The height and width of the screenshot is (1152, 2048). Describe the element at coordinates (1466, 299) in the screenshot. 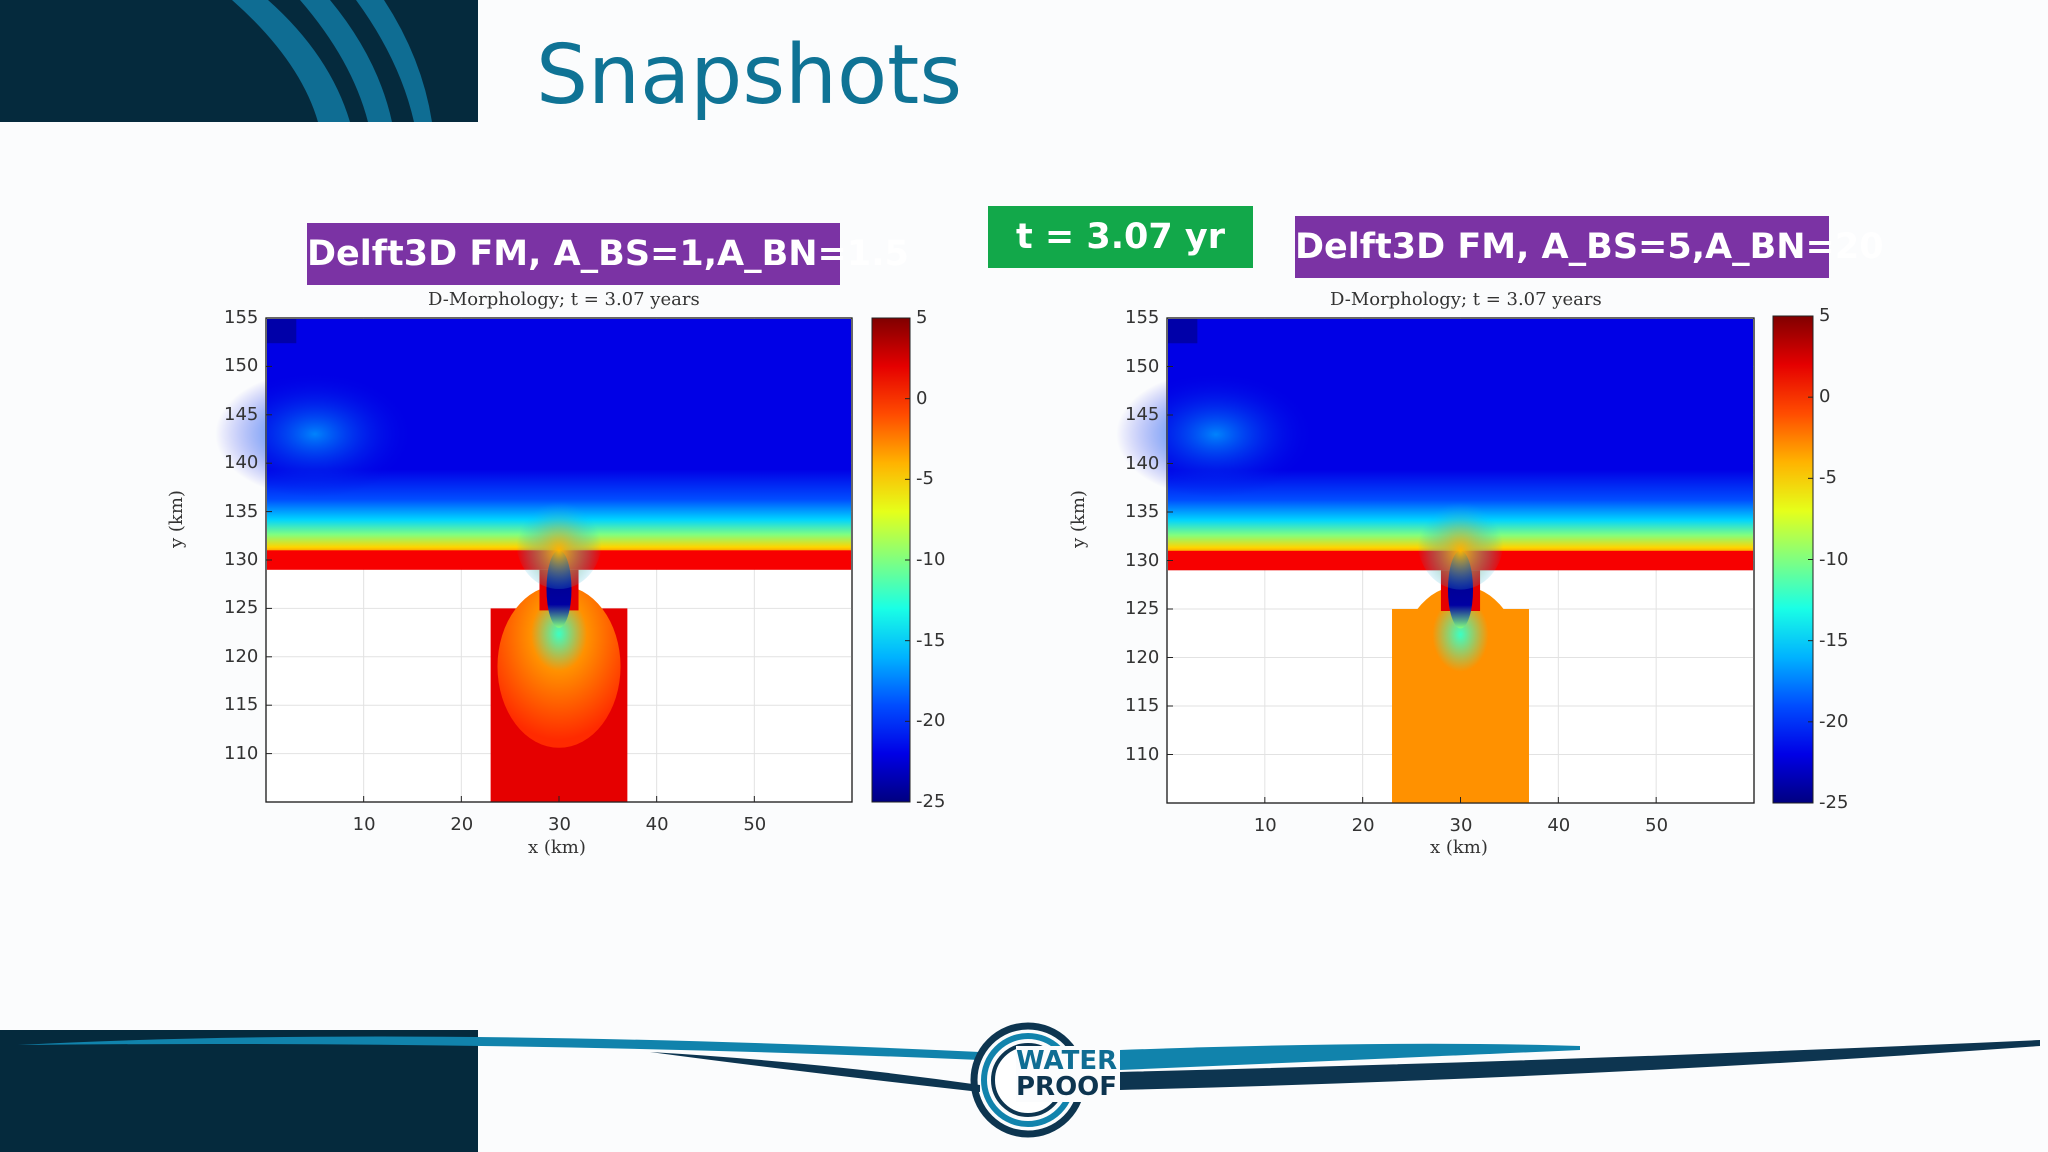

I see `chart-title-right: D-Morphology; t = 3.07 years` at that location.